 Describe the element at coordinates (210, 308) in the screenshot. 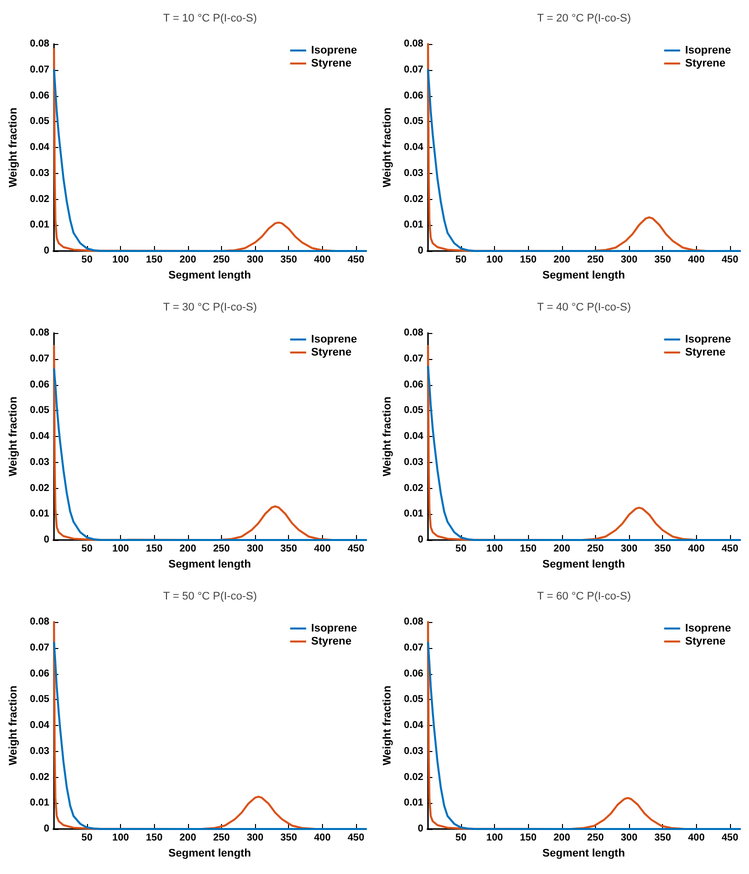

I see `chart-title: T = 30 °C P(I-co-S)` at that location.